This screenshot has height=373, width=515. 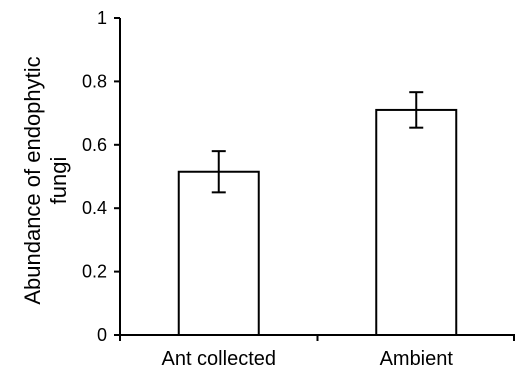 What do you see at coordinates (218, 359) in the screenshot?
I see `x-tick-label: Ant collected` at bounding box center [218, 359].